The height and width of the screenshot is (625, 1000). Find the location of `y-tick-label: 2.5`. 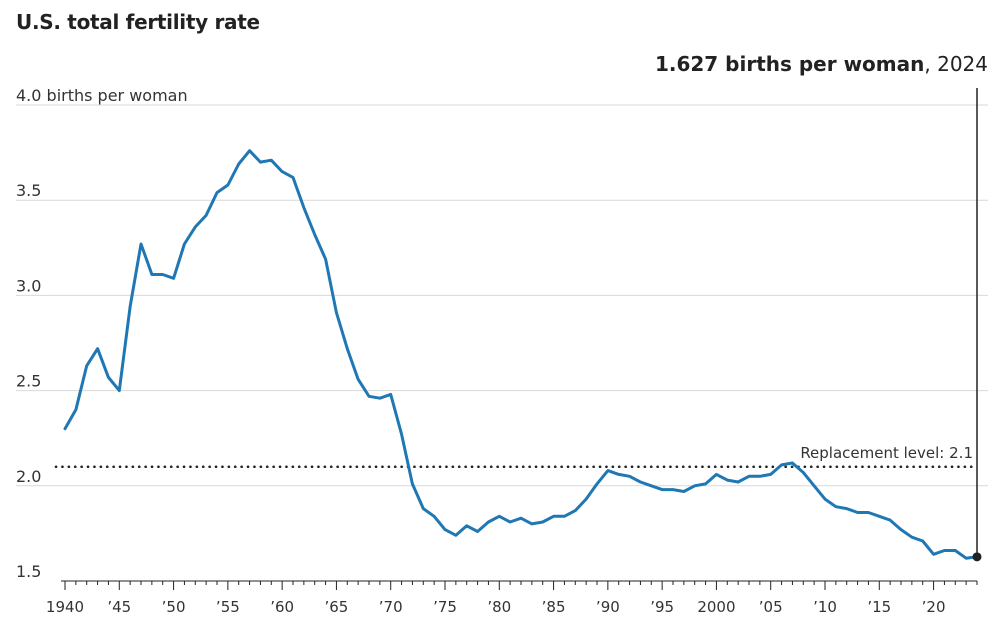

y-tick-label: 2.5 is located at coordinates (28, 381).